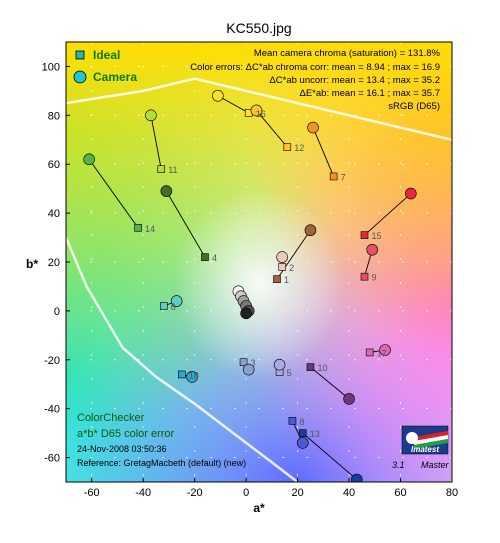 The width and height of the screenshot is (500, 543). Describe the element at coordinates (52, 361) in the screenshot. I see `y-tick-label: -20` at that location.